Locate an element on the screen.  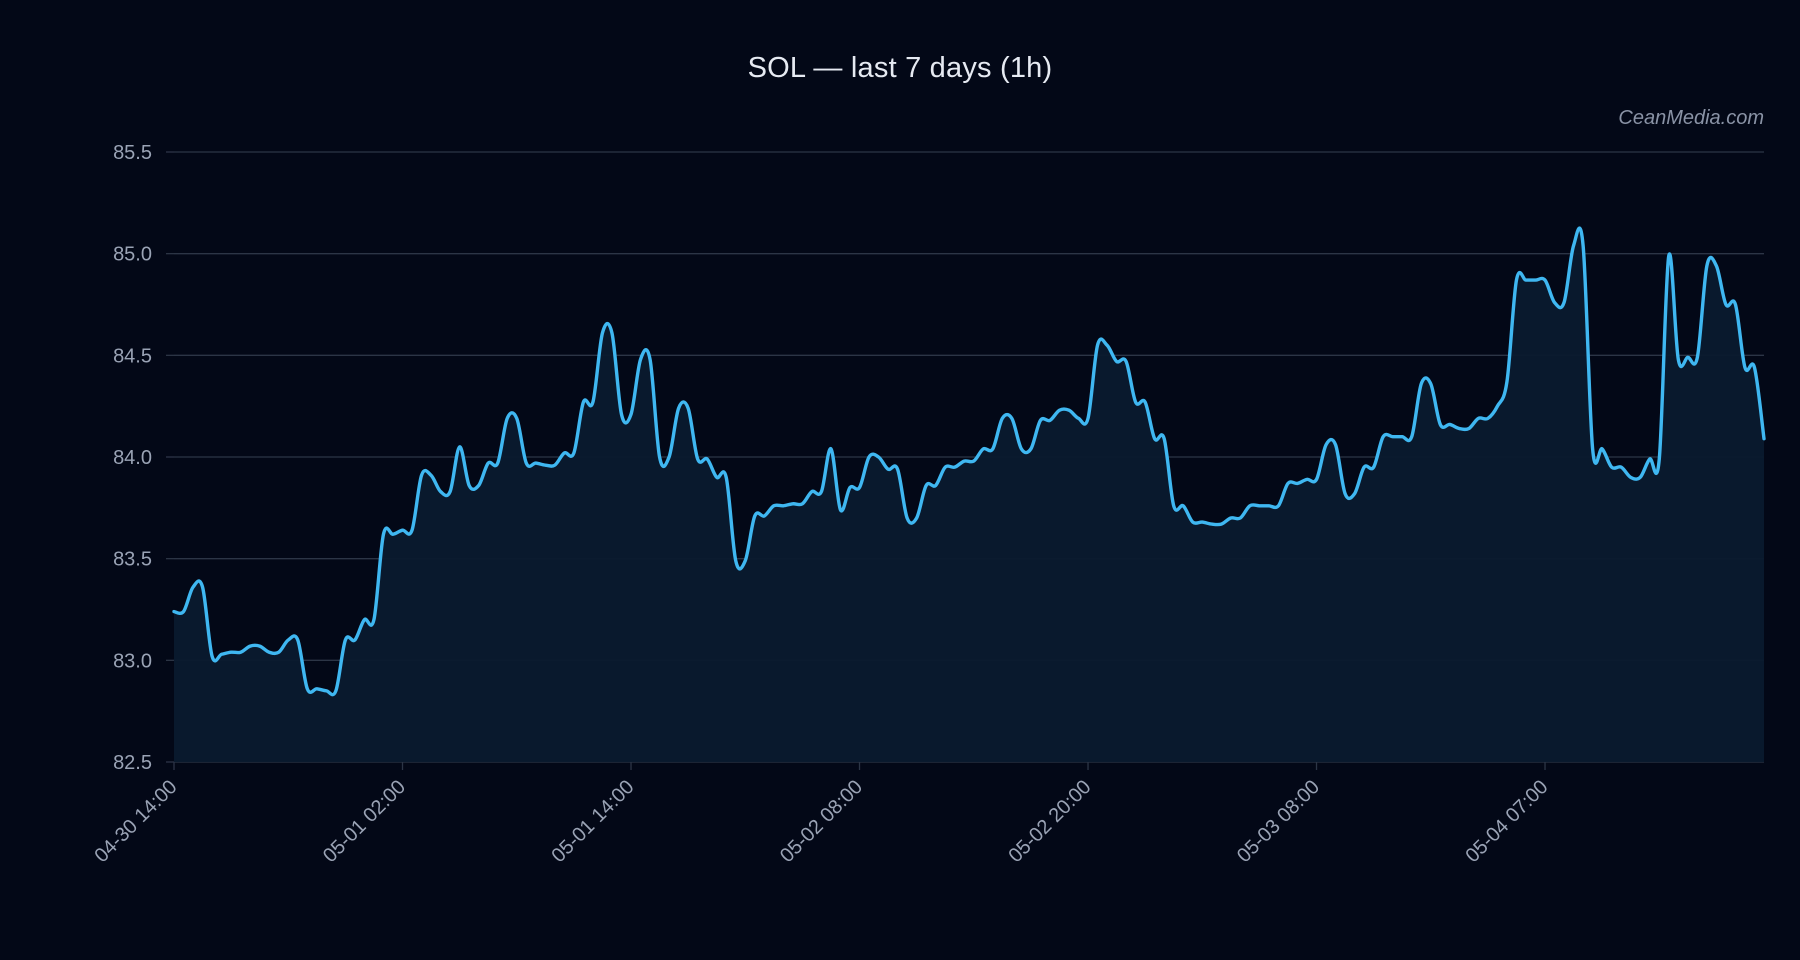
y-tick-label: 83.0 is located at coordinates (132, 661).